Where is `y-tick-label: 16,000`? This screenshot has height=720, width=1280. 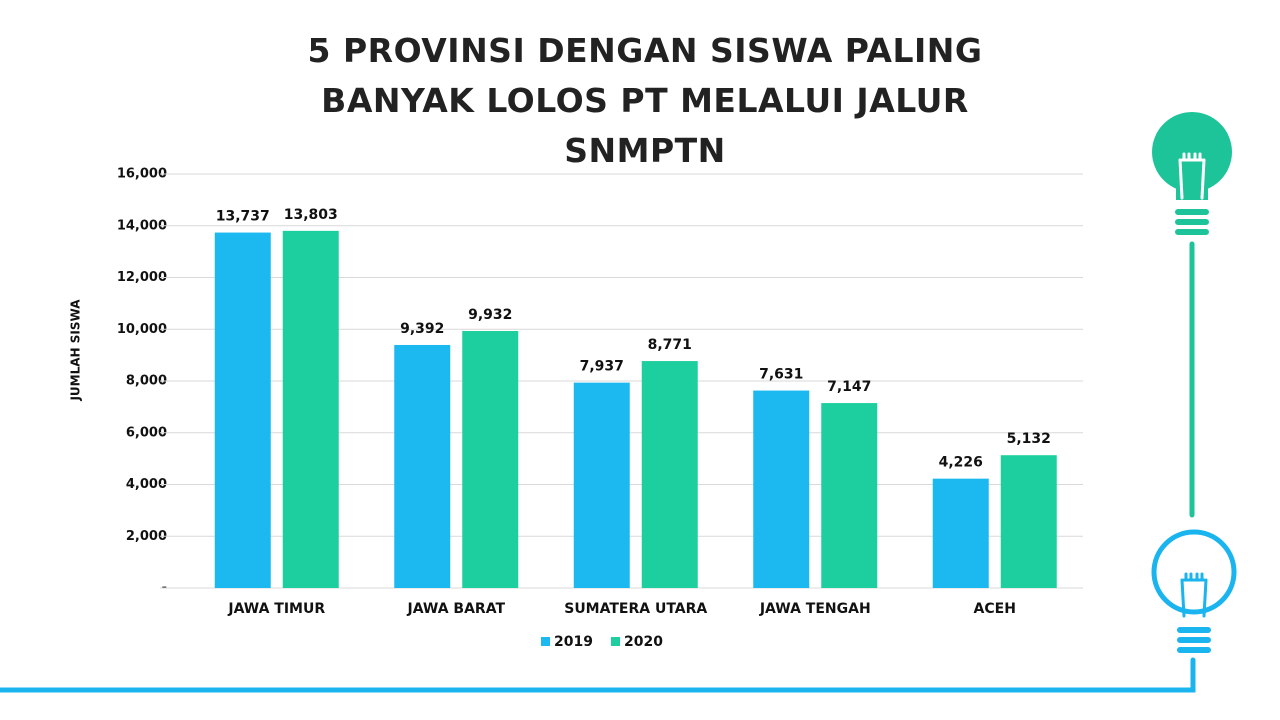
y-tick-label: 16,000 is located at coordinates (142, 174).